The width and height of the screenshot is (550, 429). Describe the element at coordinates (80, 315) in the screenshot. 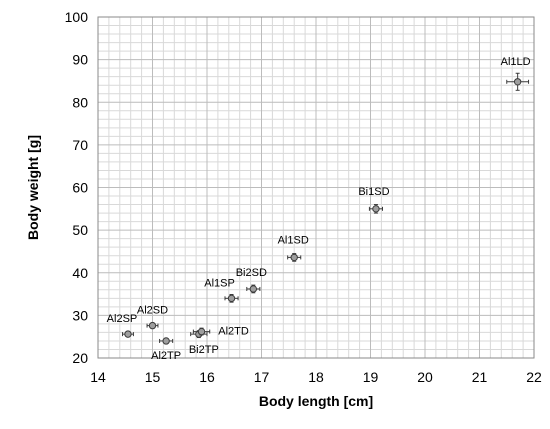

I see `y-tick-label: 30` at that location.